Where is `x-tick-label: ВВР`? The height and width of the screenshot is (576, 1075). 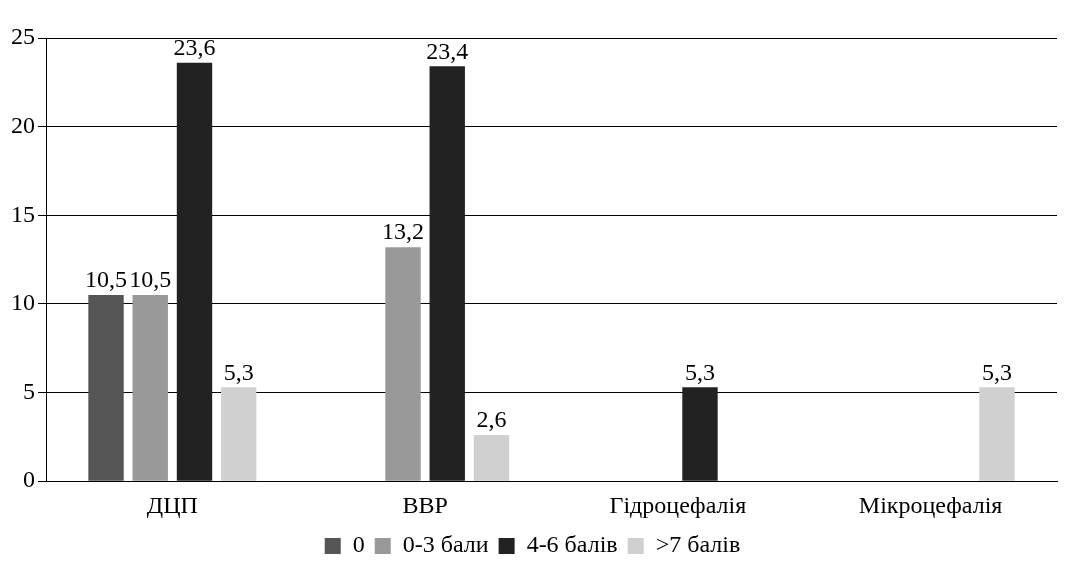
x-tick-label: ВВР is located at coordinates (425, 504).